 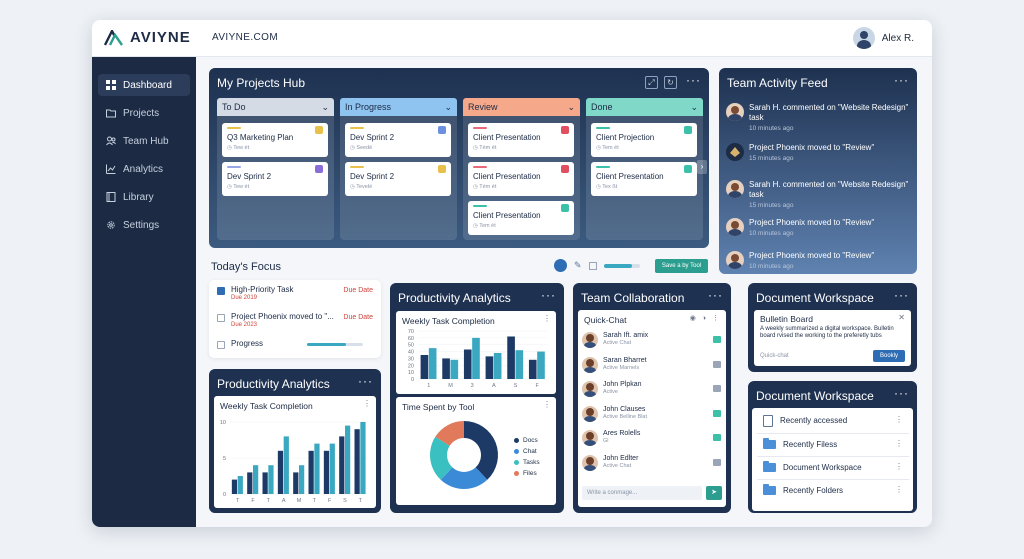 I want to click on task-card: Q3 Marketing Plan ◷ Tew ét, so click(x=275, y=140).